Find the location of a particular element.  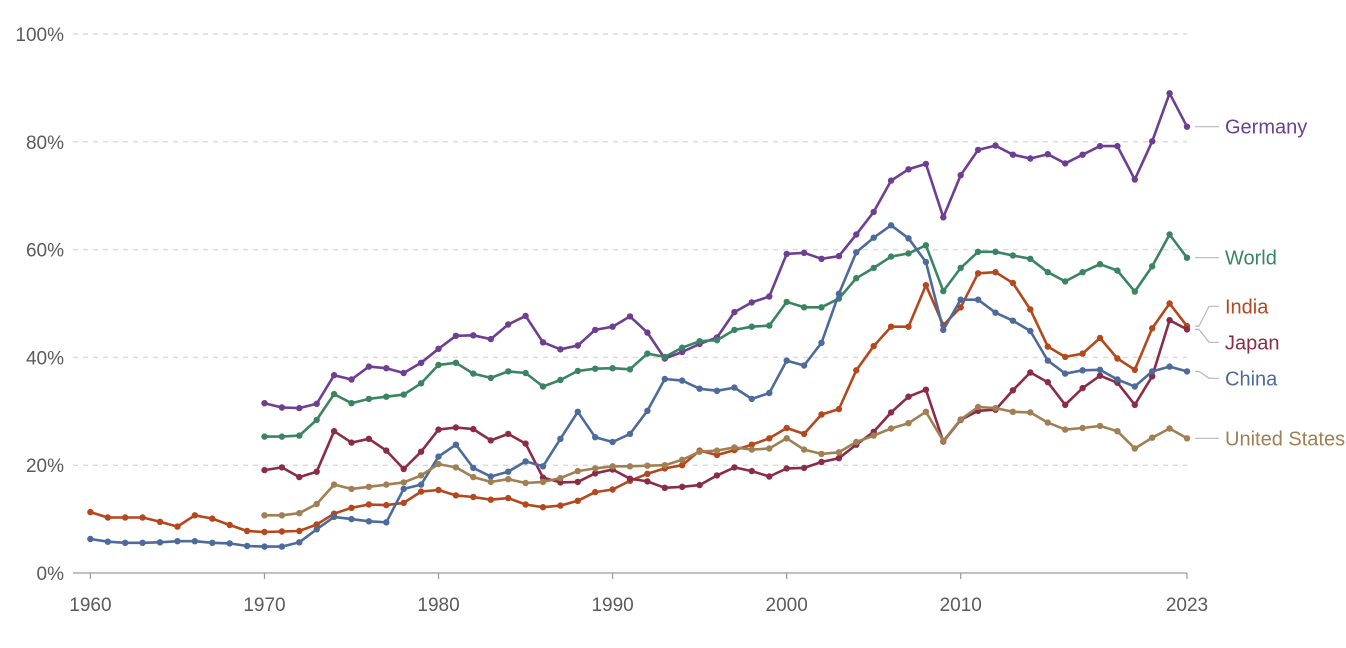

series-label: Germany is located at coordinates (1266, 128).